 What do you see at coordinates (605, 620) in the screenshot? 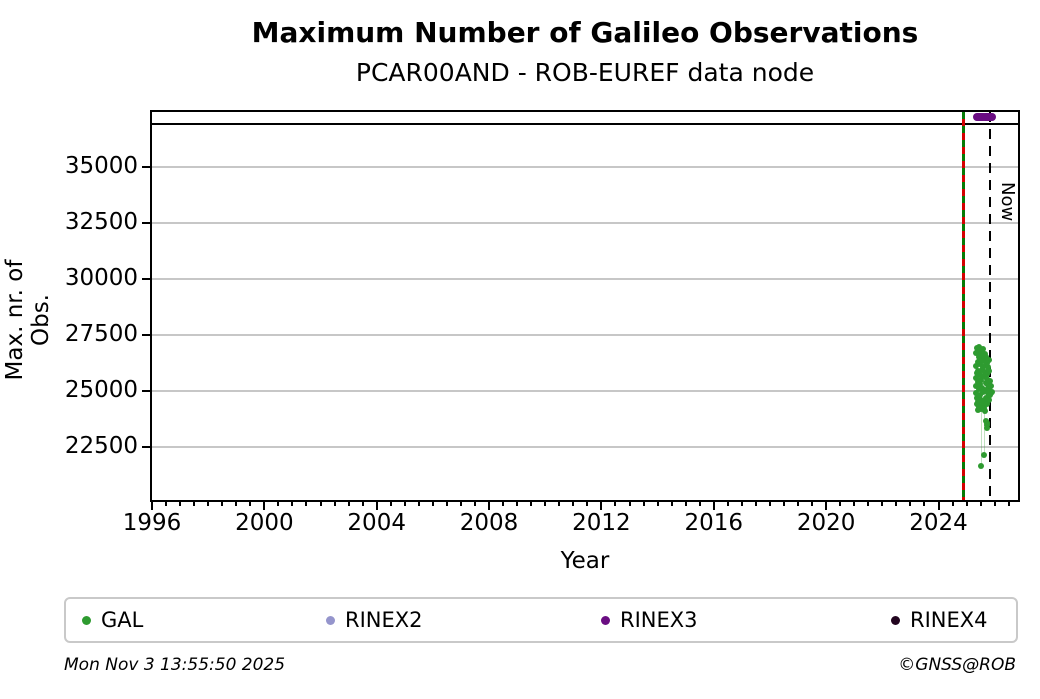
I see `rinex3-marker-icon` at bounding box center [605, 620].